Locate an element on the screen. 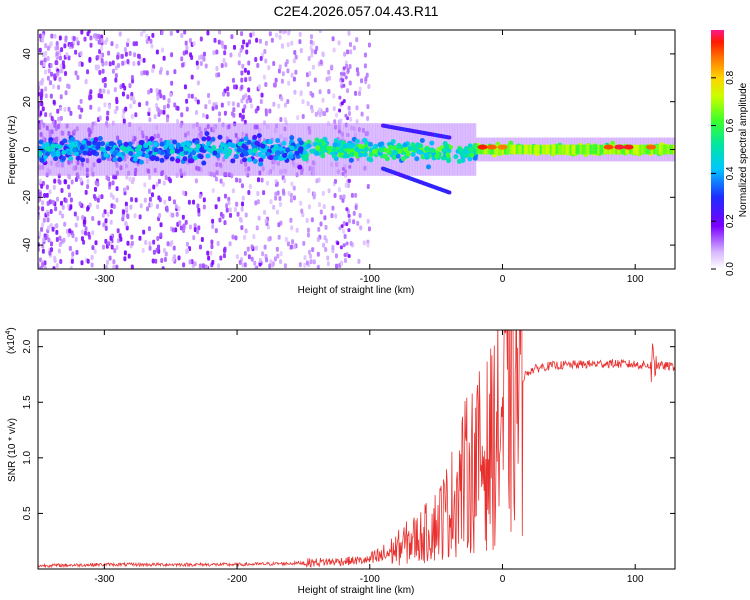 The image size is (750, 600). spectrogram-halo-mark is located at coordinates (63, 149).